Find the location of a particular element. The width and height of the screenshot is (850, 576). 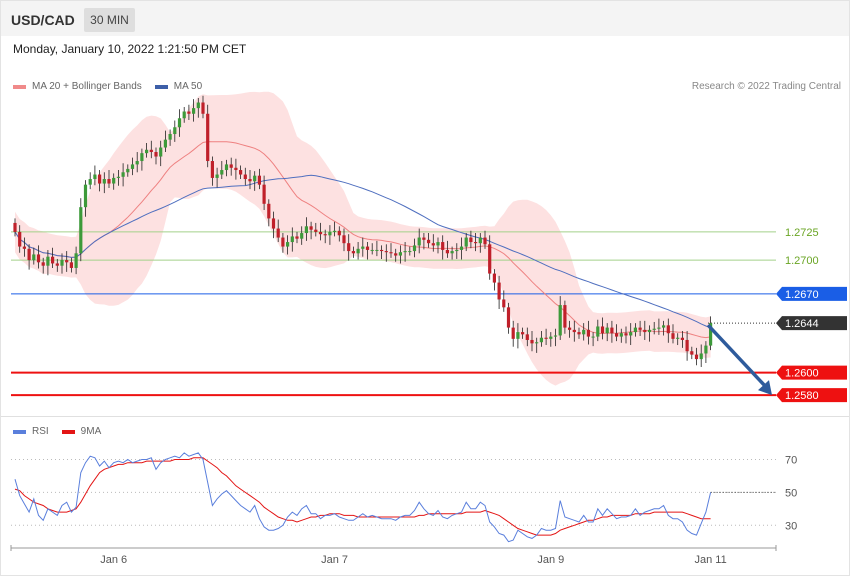

ma20-legend-label: MA 20 + Bollinger Bands is located at coordinates (87, 86).